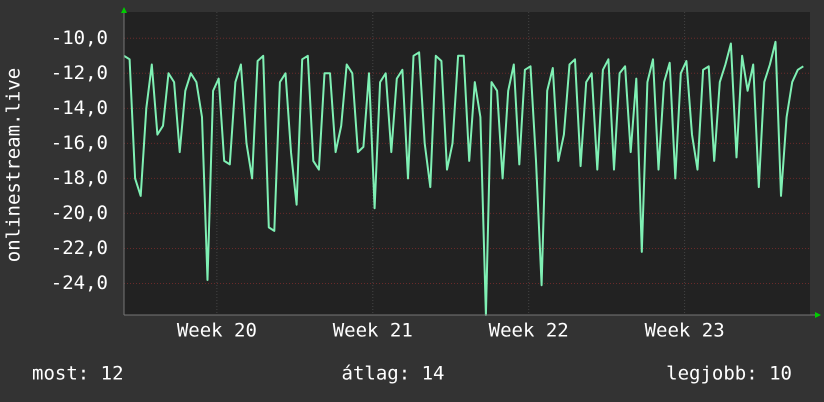  Describe the element at coordinates (79, 108) in the screenshot. I see `y-tick-label: -14,0` at that location.